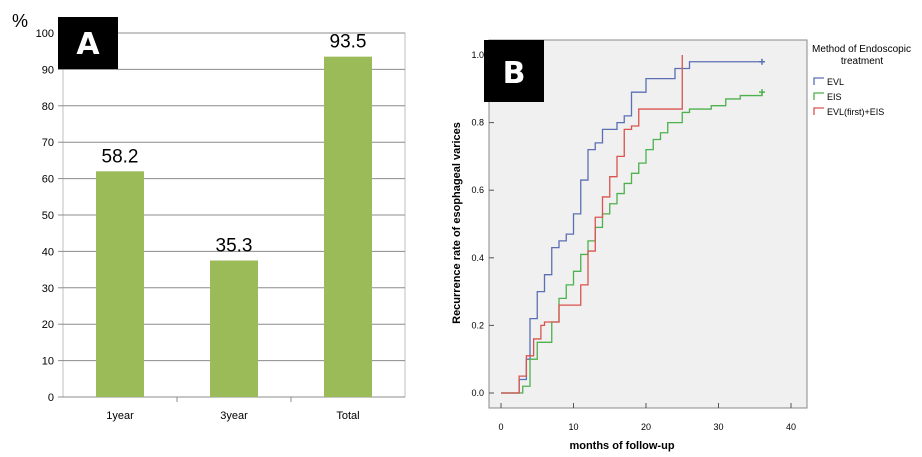 The image size is (922, 457). Describe the element at coordinates (514, 73) in the screenshot. I see `panel-b-badge-label: B` at that location.